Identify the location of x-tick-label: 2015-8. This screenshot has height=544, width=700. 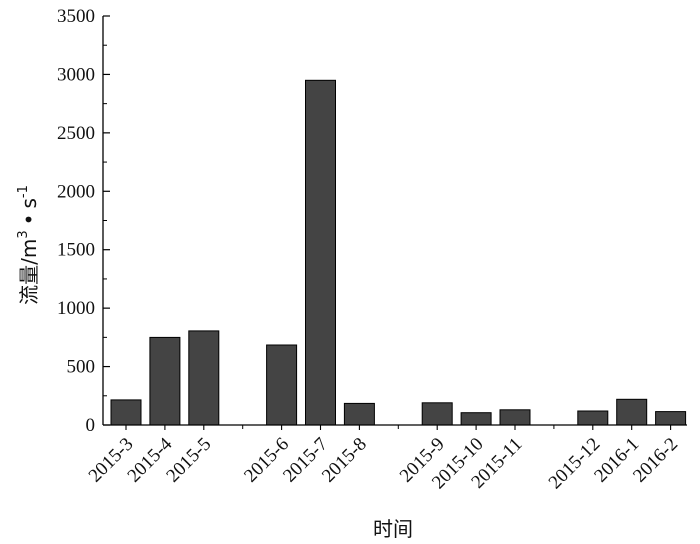
(344, 460).